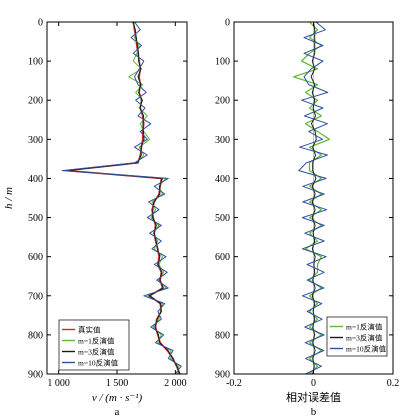  What do you see at coordinates (313, 397) in the screenshot?
I see `x-axis-title: 相对误差值` at bounding box center [313, 397].